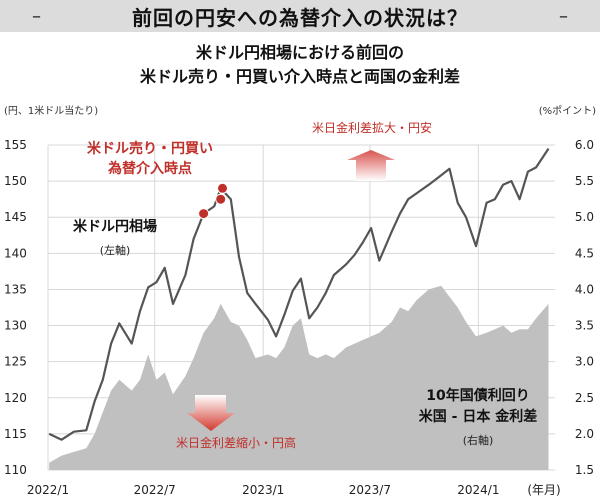 This screenshot has width=600, height=500. Describe the element at coordinates (478, 440) in the screenshot. I see `series-note-right-axis: (右軸)` at that location.